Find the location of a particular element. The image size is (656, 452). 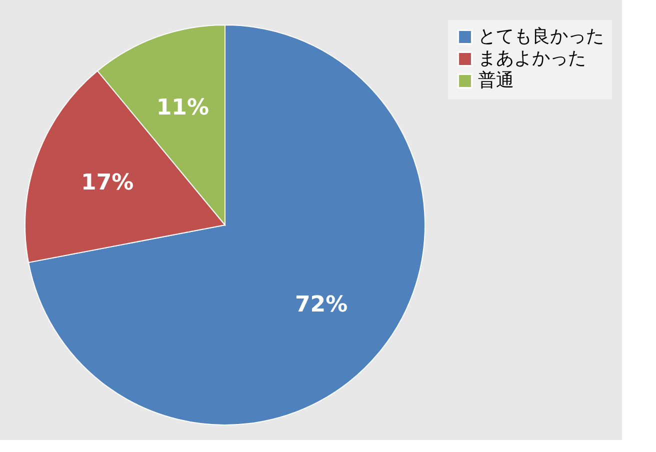

data-label: 17% is located at coordinates (107, 183).